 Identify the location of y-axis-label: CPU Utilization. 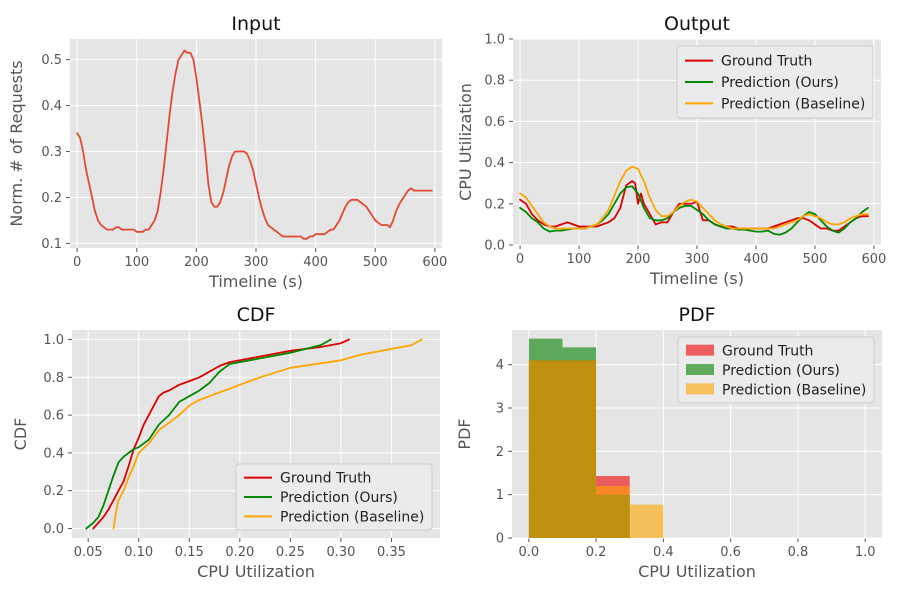
(465, 142).